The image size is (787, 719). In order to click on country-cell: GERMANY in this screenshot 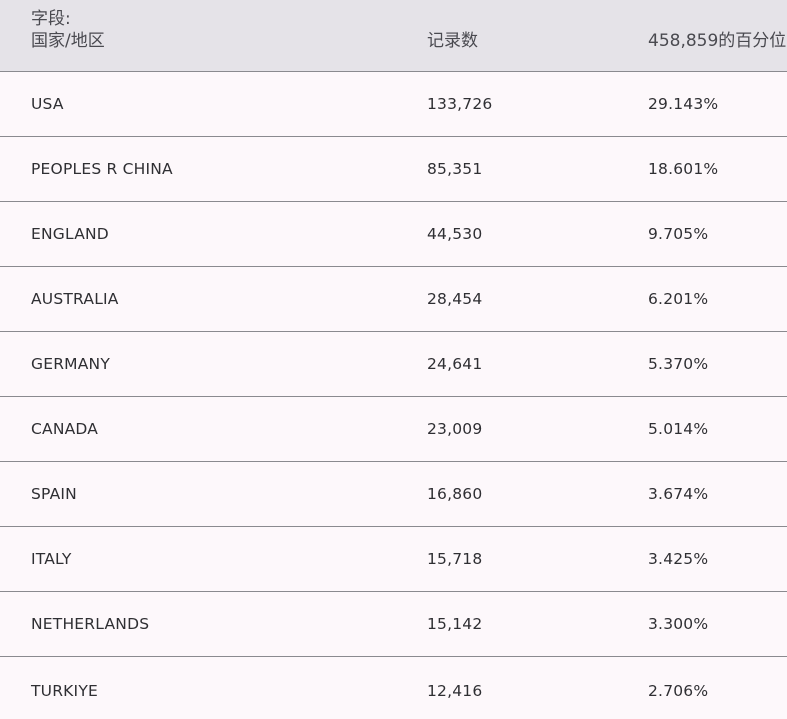, I will do `click(71, 364)`.